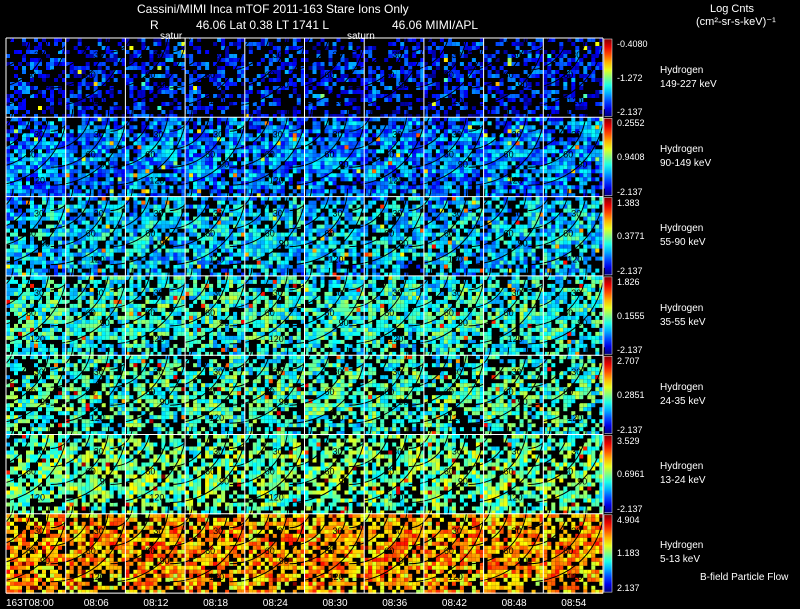  I want to click on time-label: 08:42, so click(454, 603).